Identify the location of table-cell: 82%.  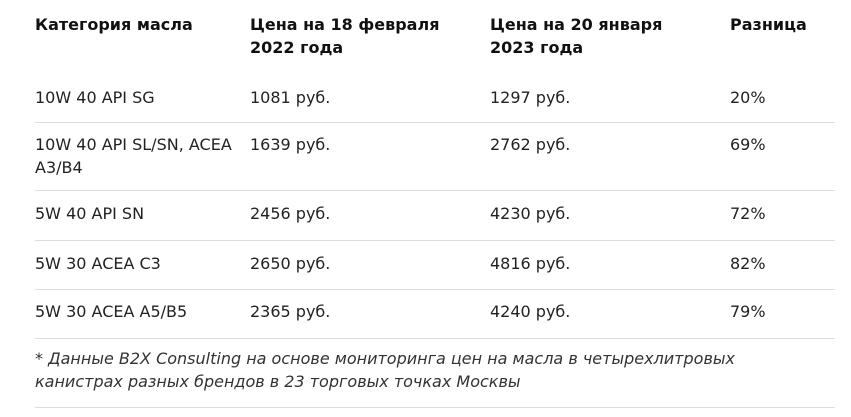
(748, 263).